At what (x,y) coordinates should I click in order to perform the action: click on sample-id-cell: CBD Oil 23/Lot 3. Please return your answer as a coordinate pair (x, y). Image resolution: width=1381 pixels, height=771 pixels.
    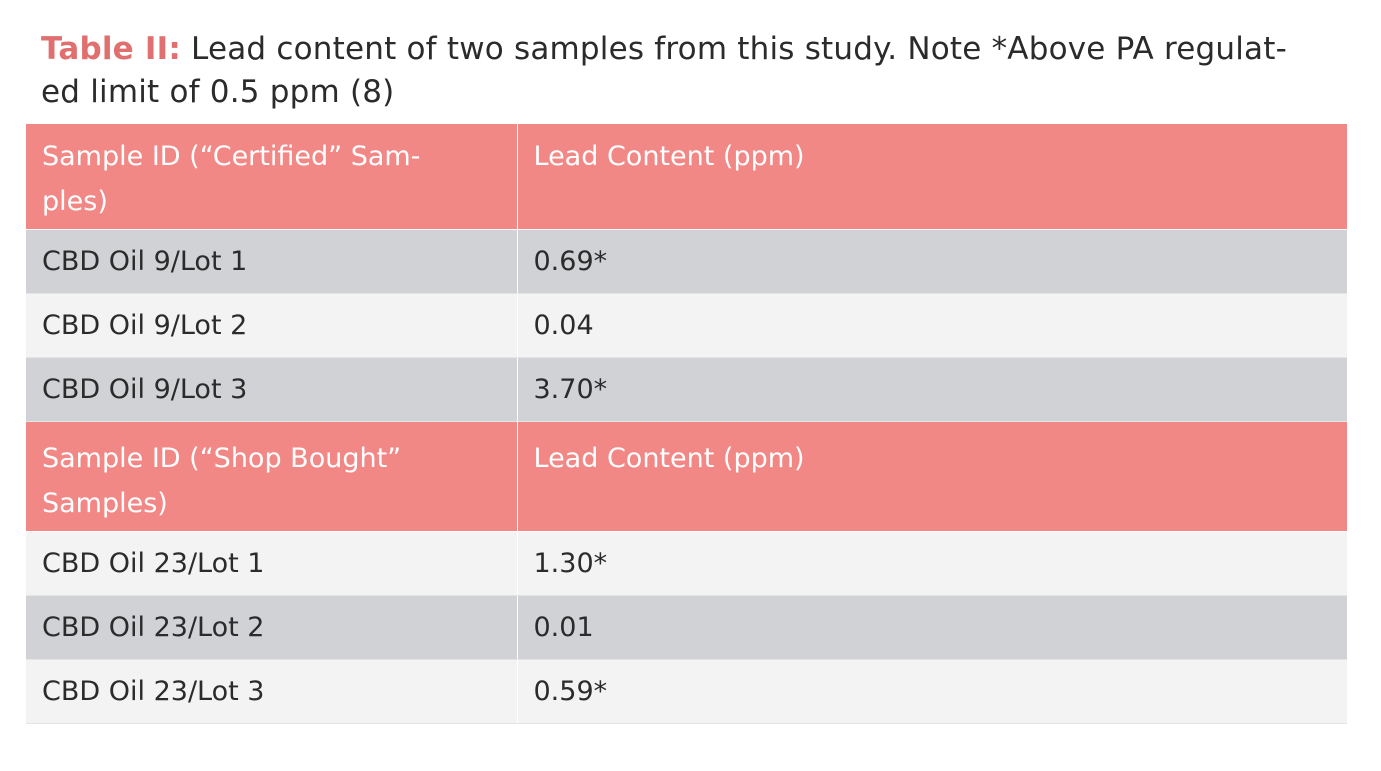
    Looking at the image, I should click on (272, 691).